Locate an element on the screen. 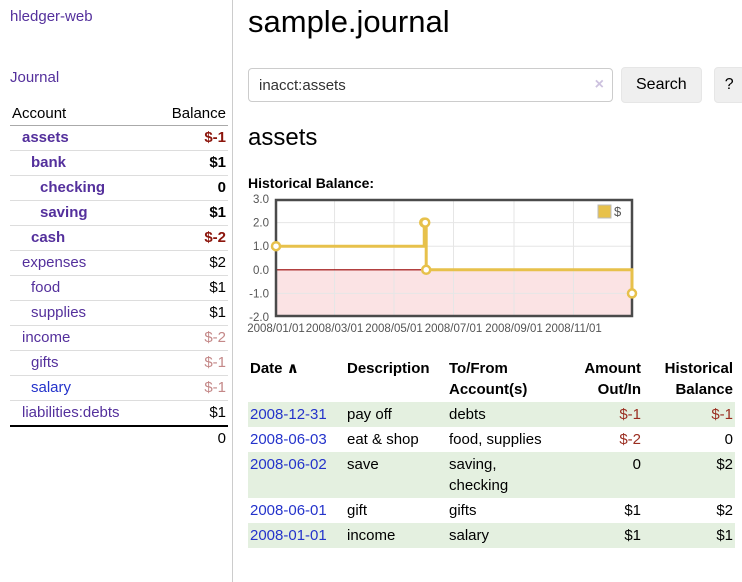  svg-text: -1.0 is located at coordinates (259, 294).